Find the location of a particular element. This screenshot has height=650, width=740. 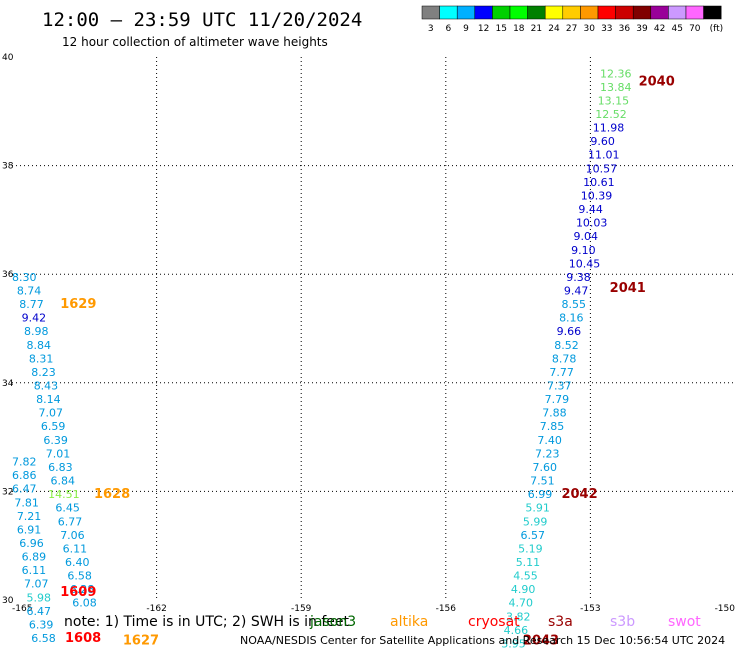

legend-label: 70 is located at coordinates (695, 29).